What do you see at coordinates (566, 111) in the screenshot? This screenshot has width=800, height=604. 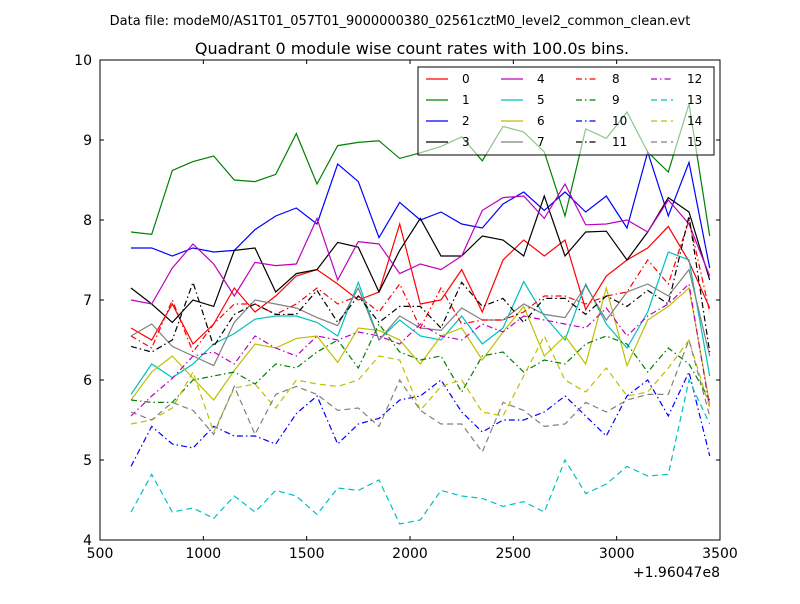 I see `legend-box` at bounding box center [566, 111].